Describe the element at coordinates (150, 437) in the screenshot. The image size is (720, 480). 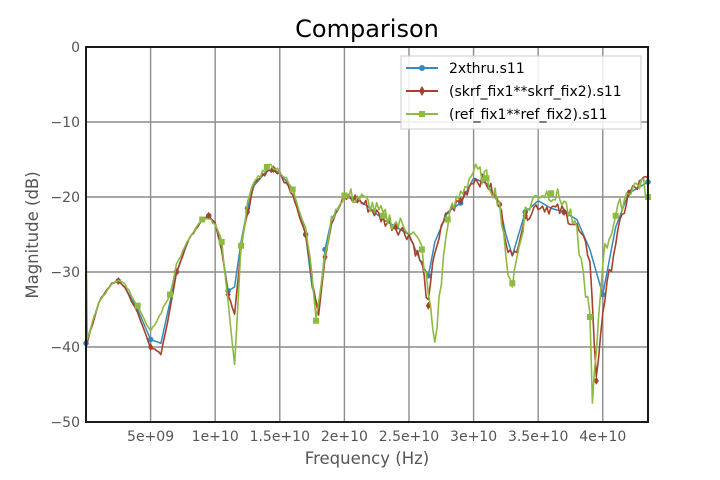
I see `x-tick-label: 5e+09` at that location.